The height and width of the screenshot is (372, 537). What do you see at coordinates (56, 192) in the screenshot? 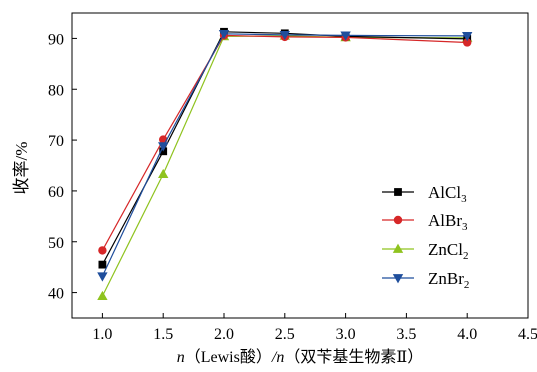
I see `y-tick-label: 60` at bounding box center [56, 192].